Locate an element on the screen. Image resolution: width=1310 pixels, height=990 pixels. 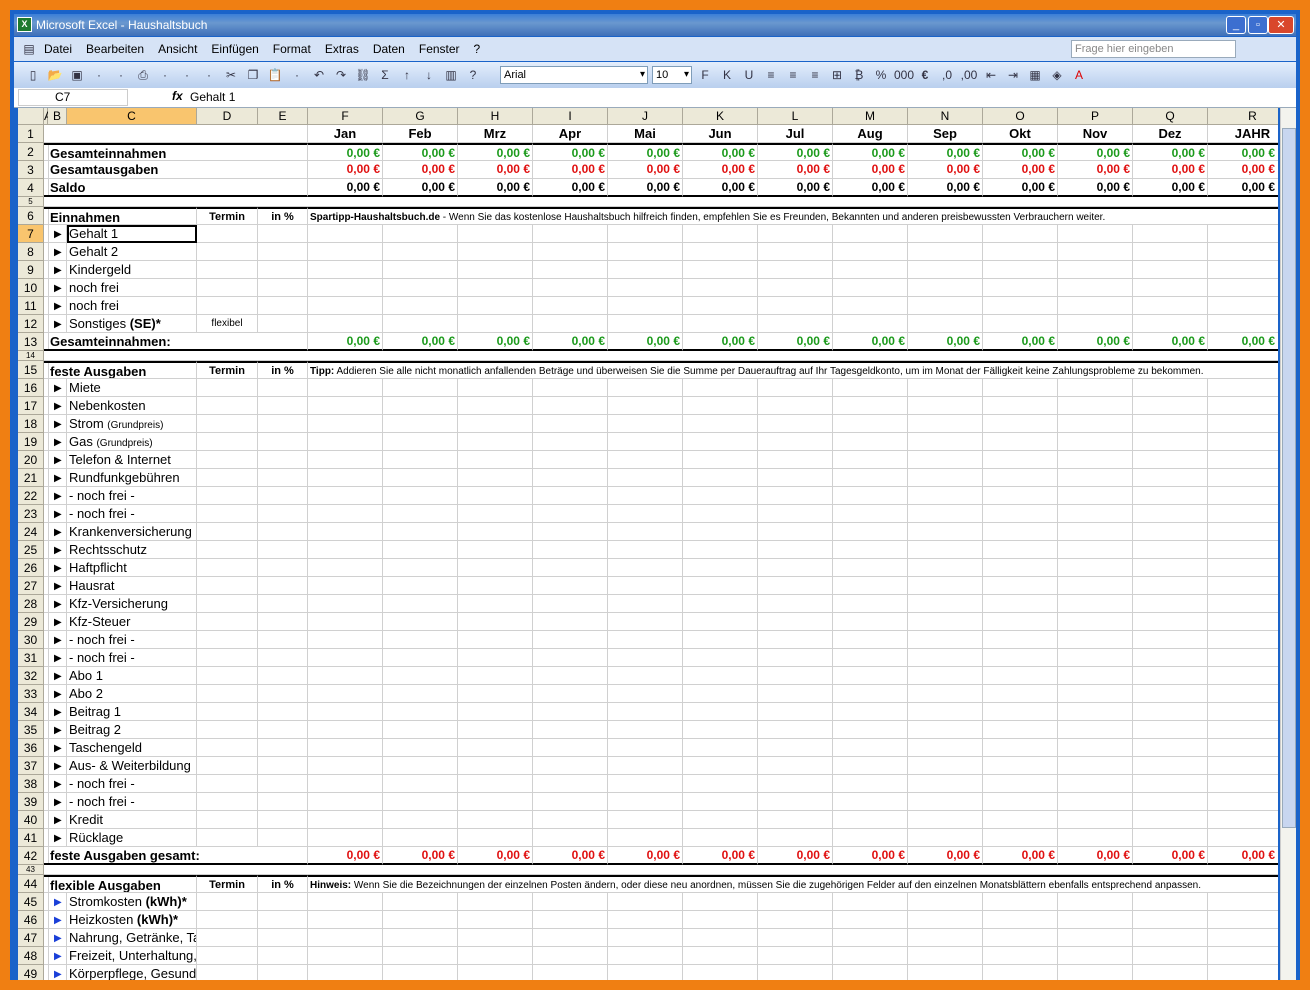
column-header-O: O is located at coordinates (1020, 116).